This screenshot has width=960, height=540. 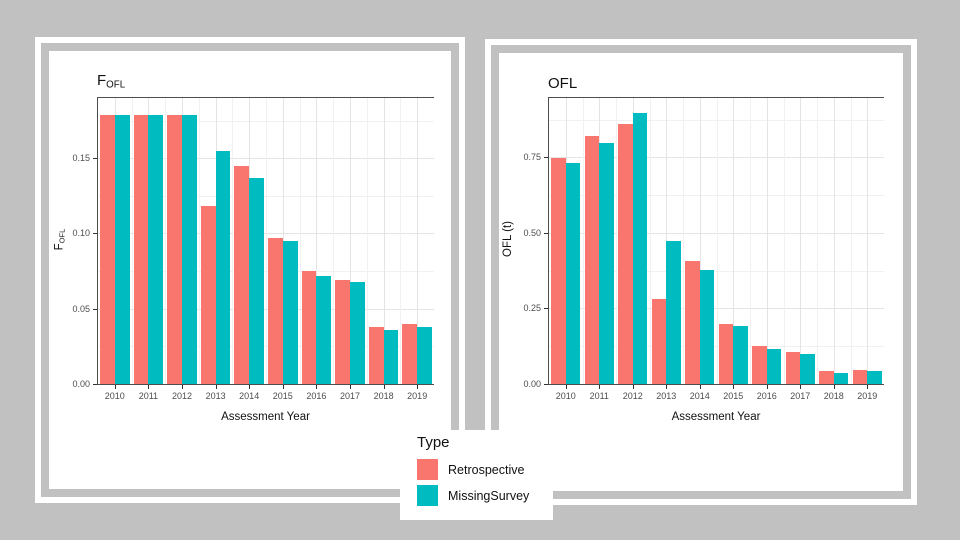 I want to click on bar-missingsurvey-2015, so click(x=290, y=312).